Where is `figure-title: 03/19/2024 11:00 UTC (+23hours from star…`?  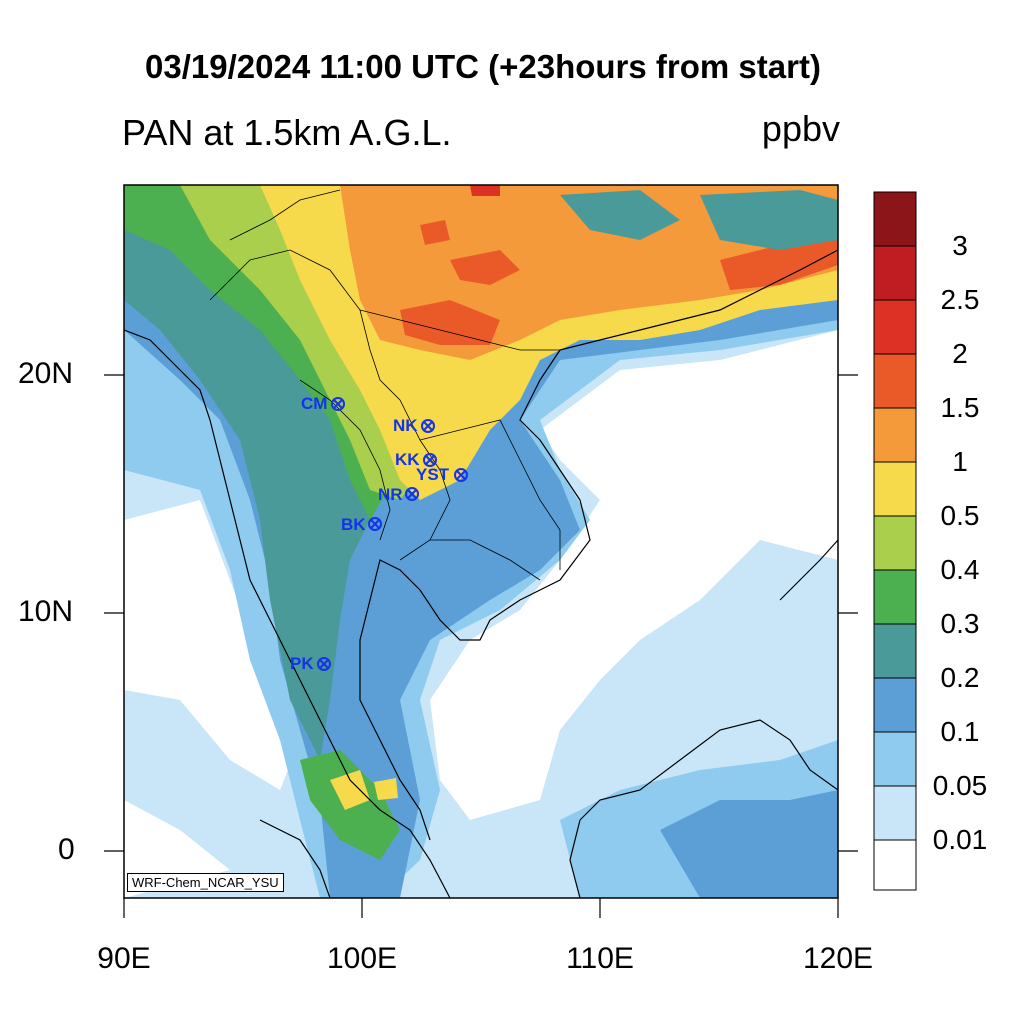
figure-title: 03/19/2024 11:00 UTC (+23hours from star… is located at coordinates (483, 66).